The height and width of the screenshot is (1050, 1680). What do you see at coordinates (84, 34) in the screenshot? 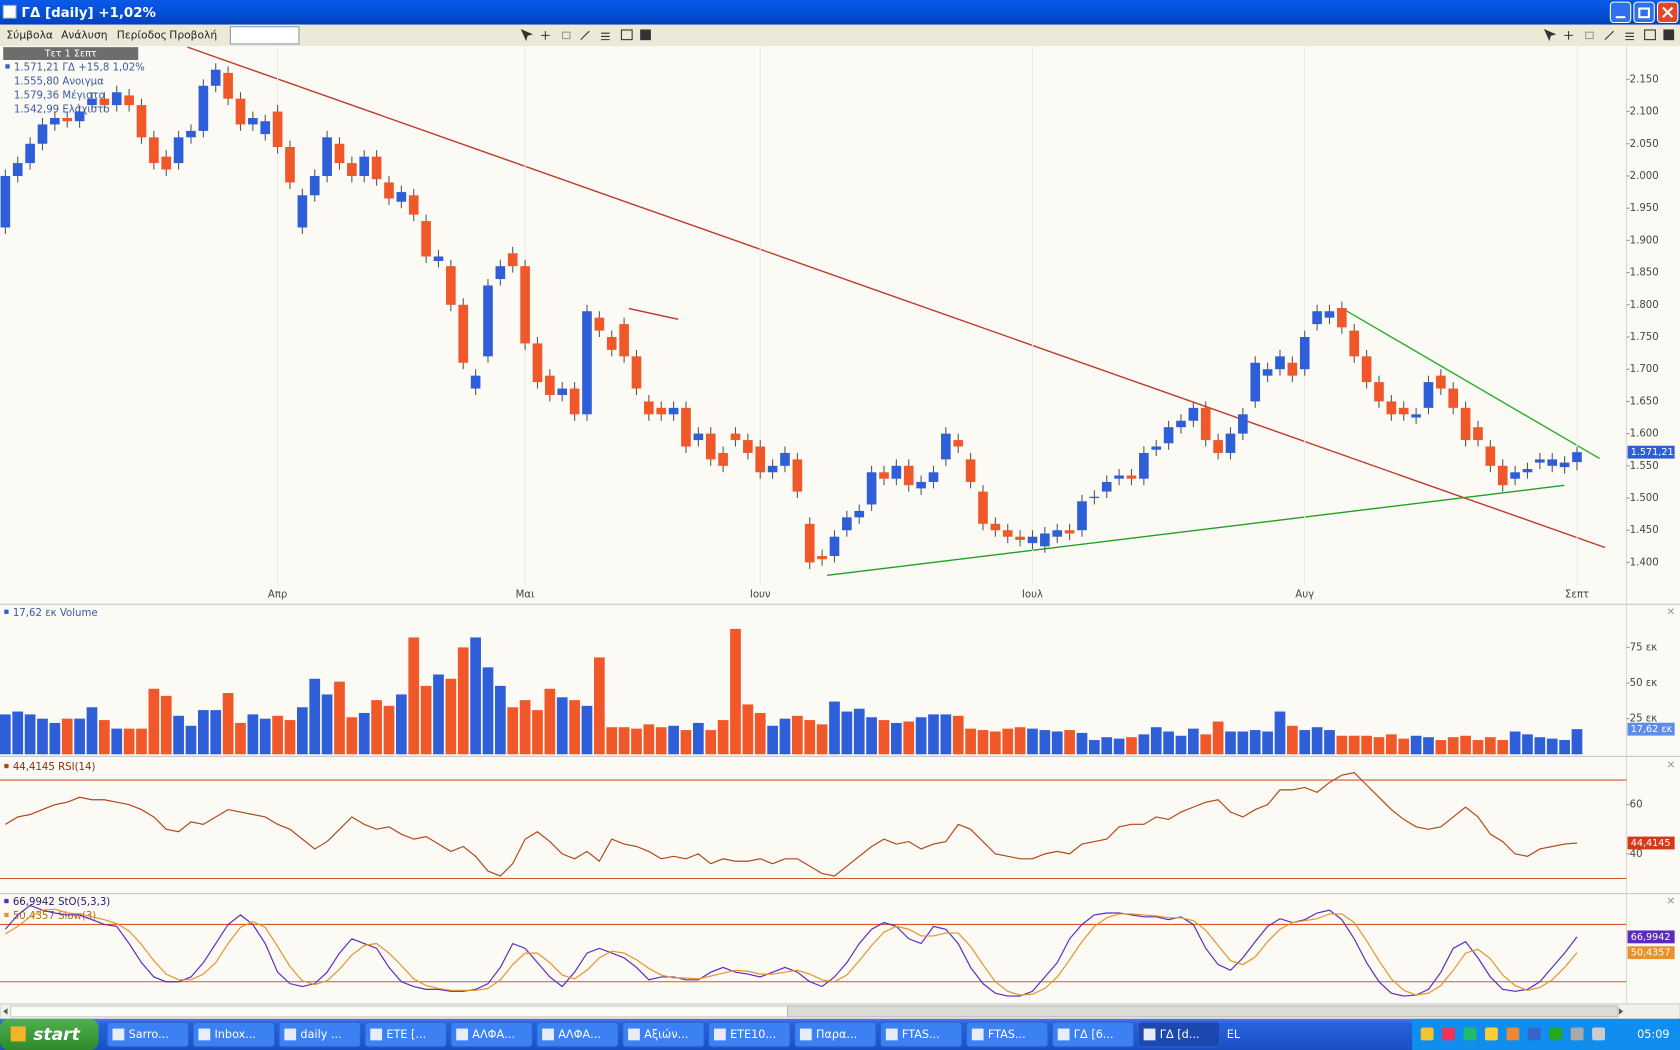
I see `menu-item: Ανάλυση` at bounding box center [84, 34].